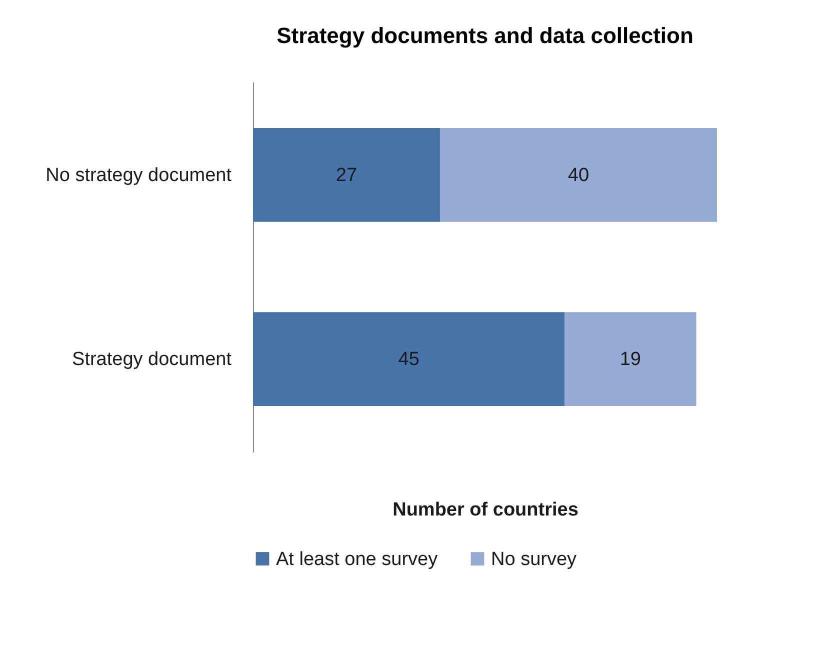 Image resolution: width=819 pixels, height=654 pixels. I want to click on data-label: 45, so click(409, 359).